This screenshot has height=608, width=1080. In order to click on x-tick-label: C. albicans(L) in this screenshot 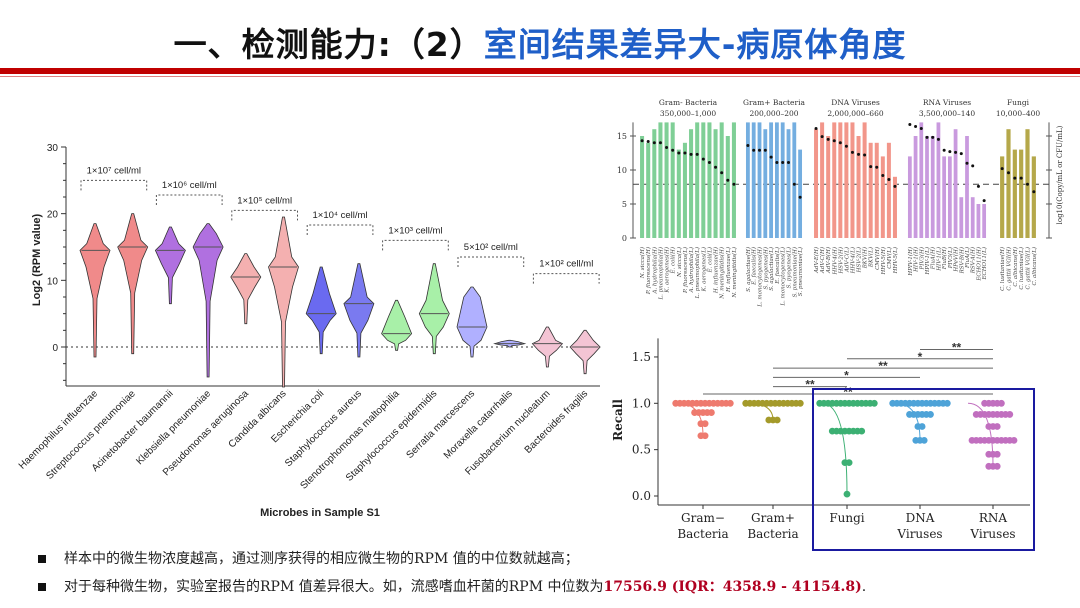, I will do `click(1034, 266)`.